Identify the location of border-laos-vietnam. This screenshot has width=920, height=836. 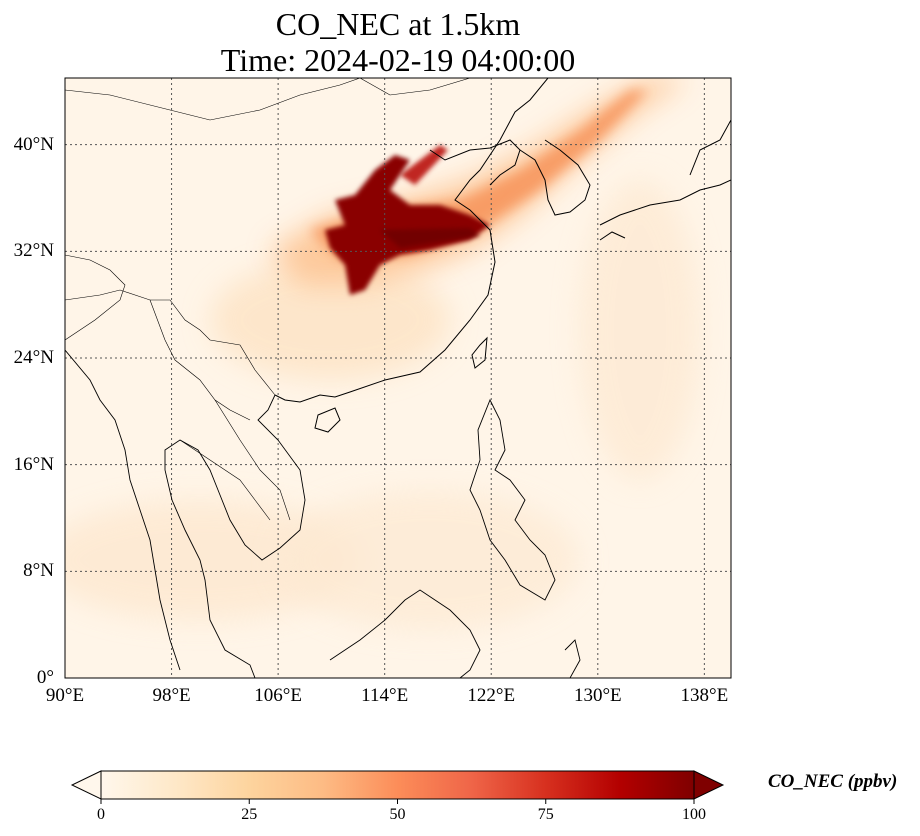
(252, 460).